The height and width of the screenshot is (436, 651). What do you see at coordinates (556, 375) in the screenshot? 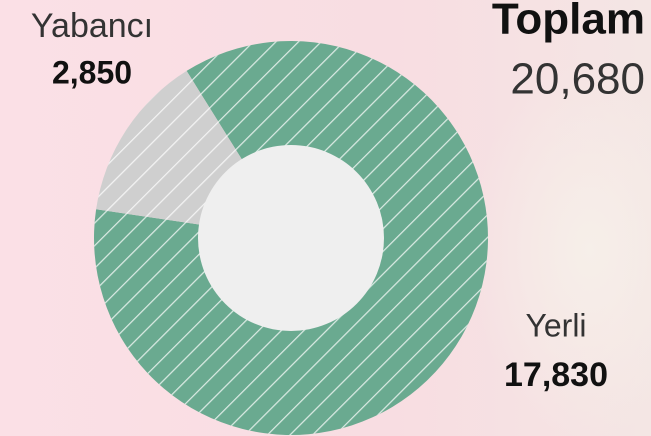
I see `value-label: 17,830` at bounding box center [556, 375].